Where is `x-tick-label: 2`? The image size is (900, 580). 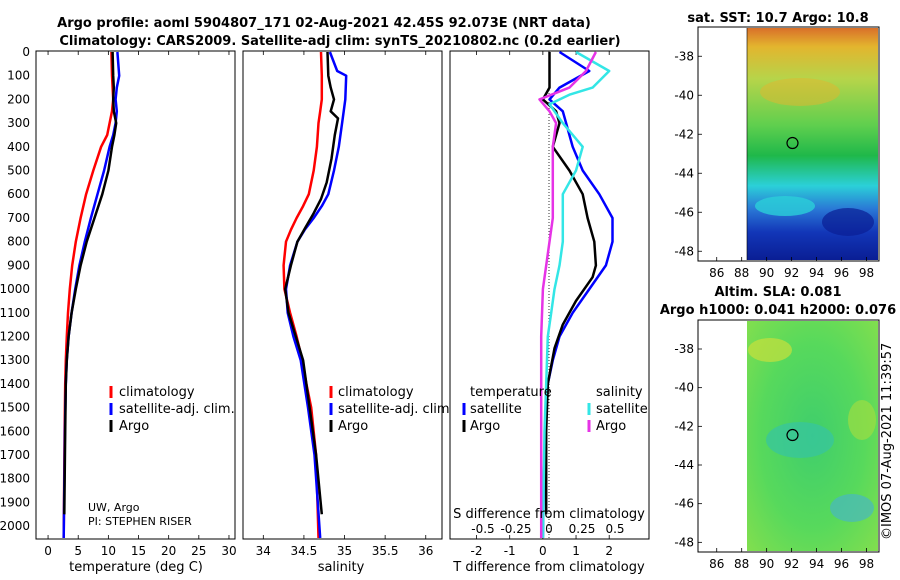 x-tick-label: 2 is located at coordinates (609, 551).